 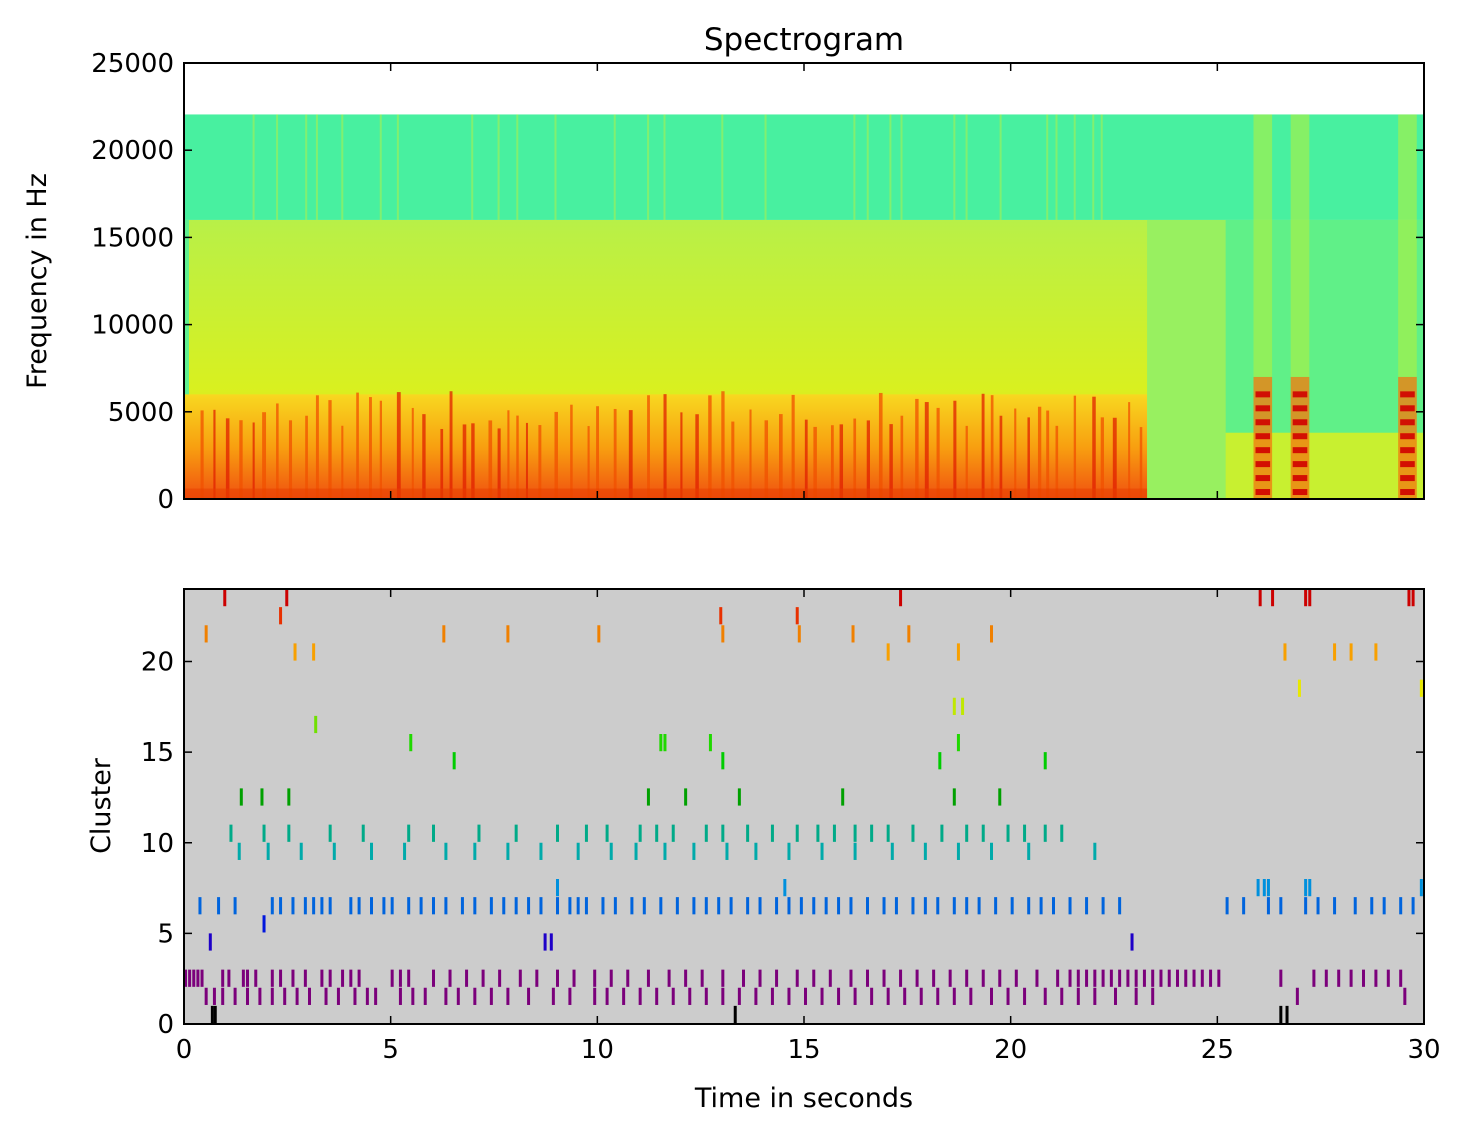 I want to click on burst-high, so click(x=1300, y=245).